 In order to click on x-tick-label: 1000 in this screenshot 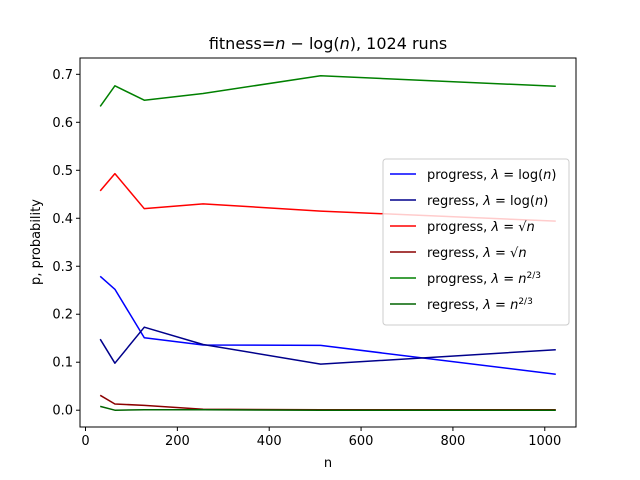, I will do `click(544, 441)`.